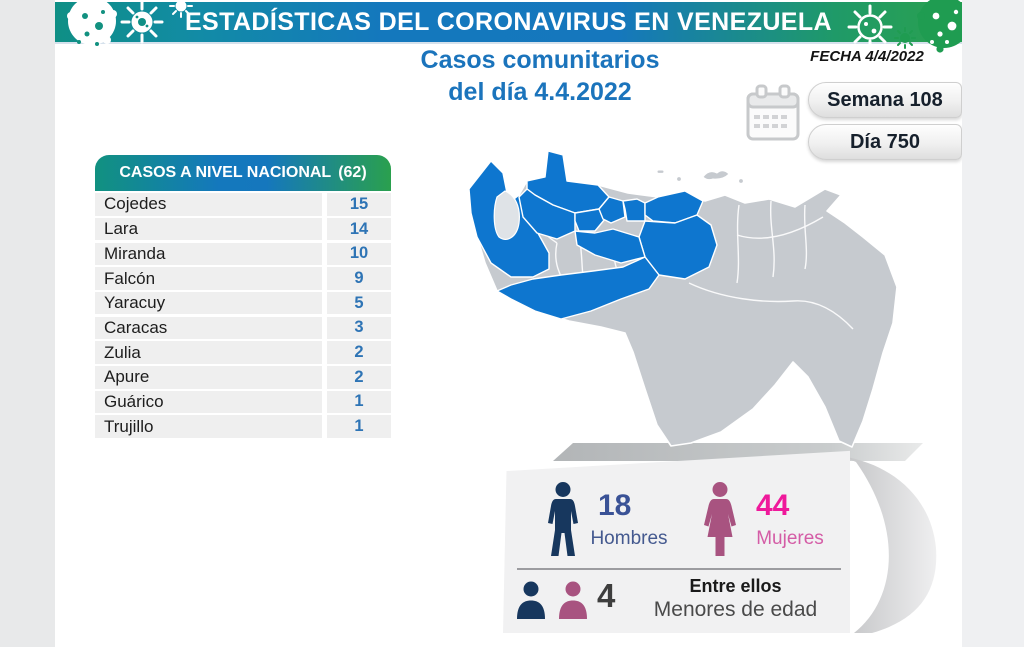  Describe the element at coordinates (629, 538) in the screenshot. I see `men-label: Hombres` at that location.